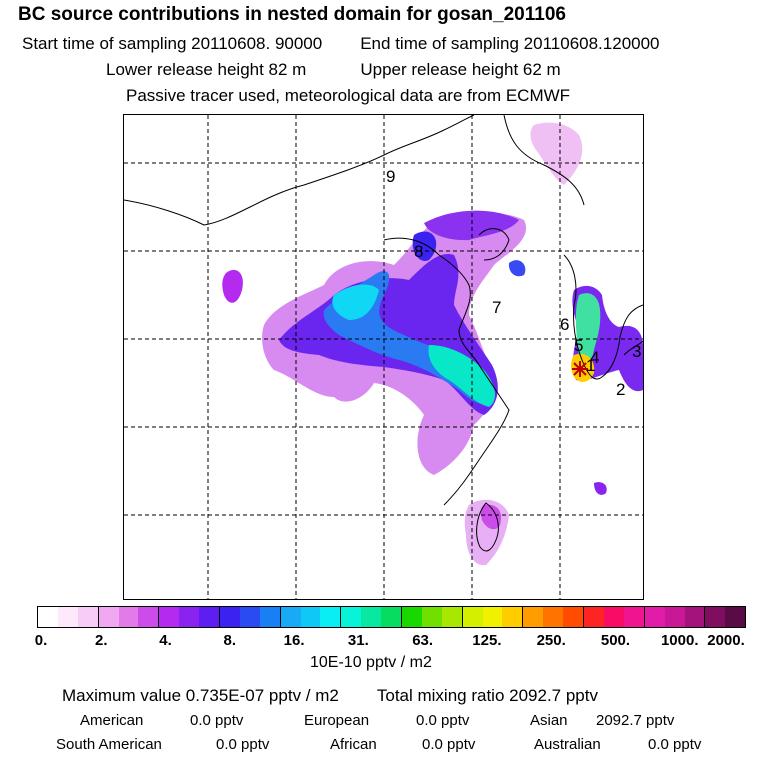 Image resolution: width=768 pixels, height=768 pixels. Describe the element at coordinates (588, 328) in the screenshot. I see `plume-korea-core` at that location.